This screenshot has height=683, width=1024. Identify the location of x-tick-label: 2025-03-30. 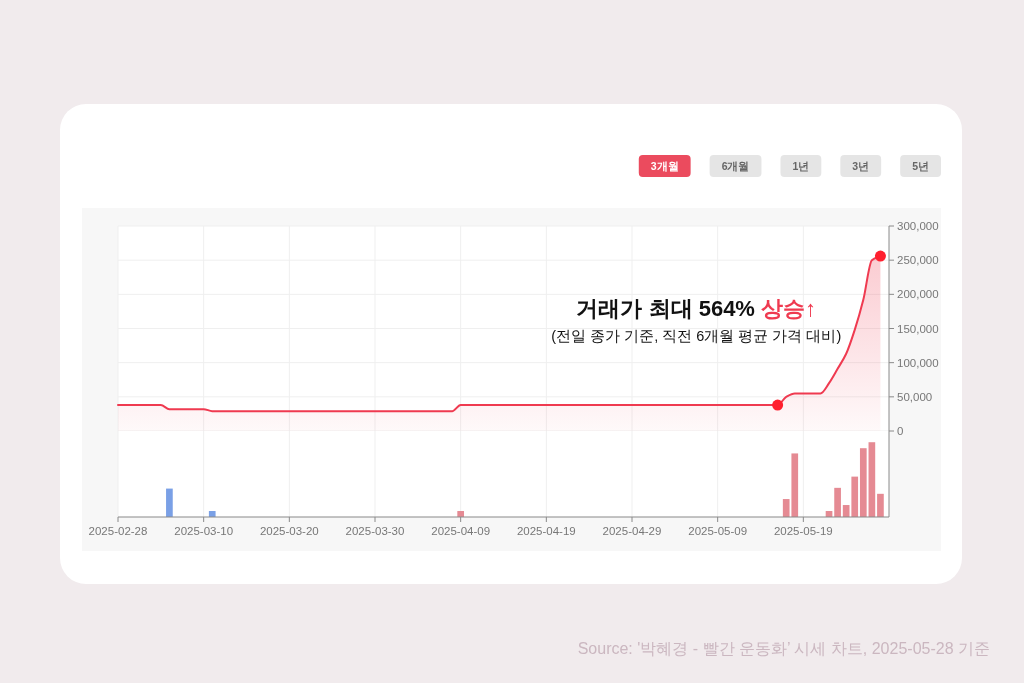
(375, 531).